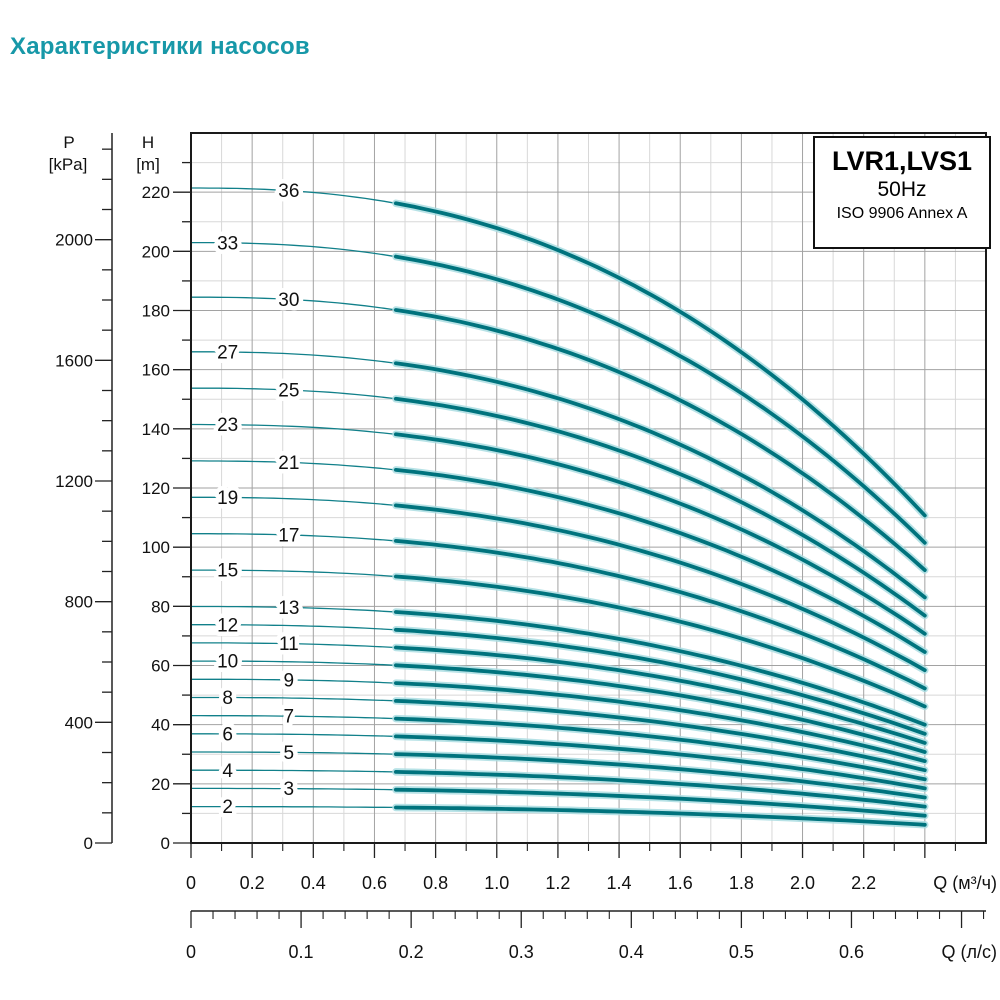 This screenshot has width=1000, height=1000. I want to click on p-axis-tick-label: 1200, so click(74, 481).